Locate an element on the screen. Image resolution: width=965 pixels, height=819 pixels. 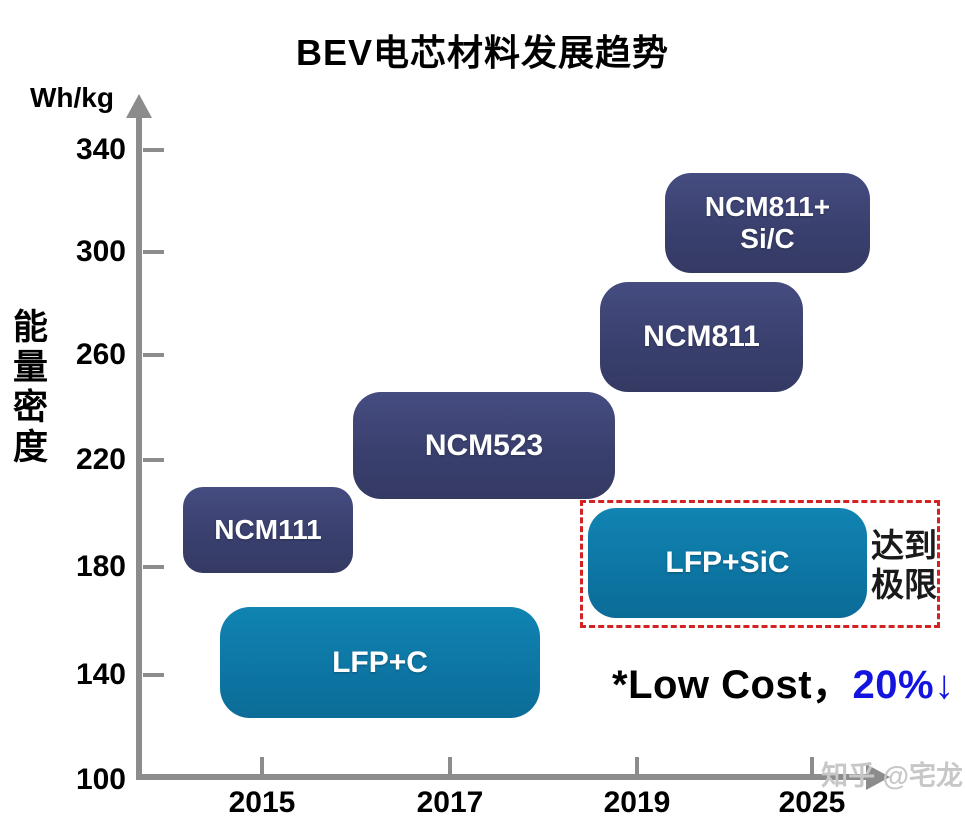
x-tick-label: 2019 is located at coordinates (637, 802).